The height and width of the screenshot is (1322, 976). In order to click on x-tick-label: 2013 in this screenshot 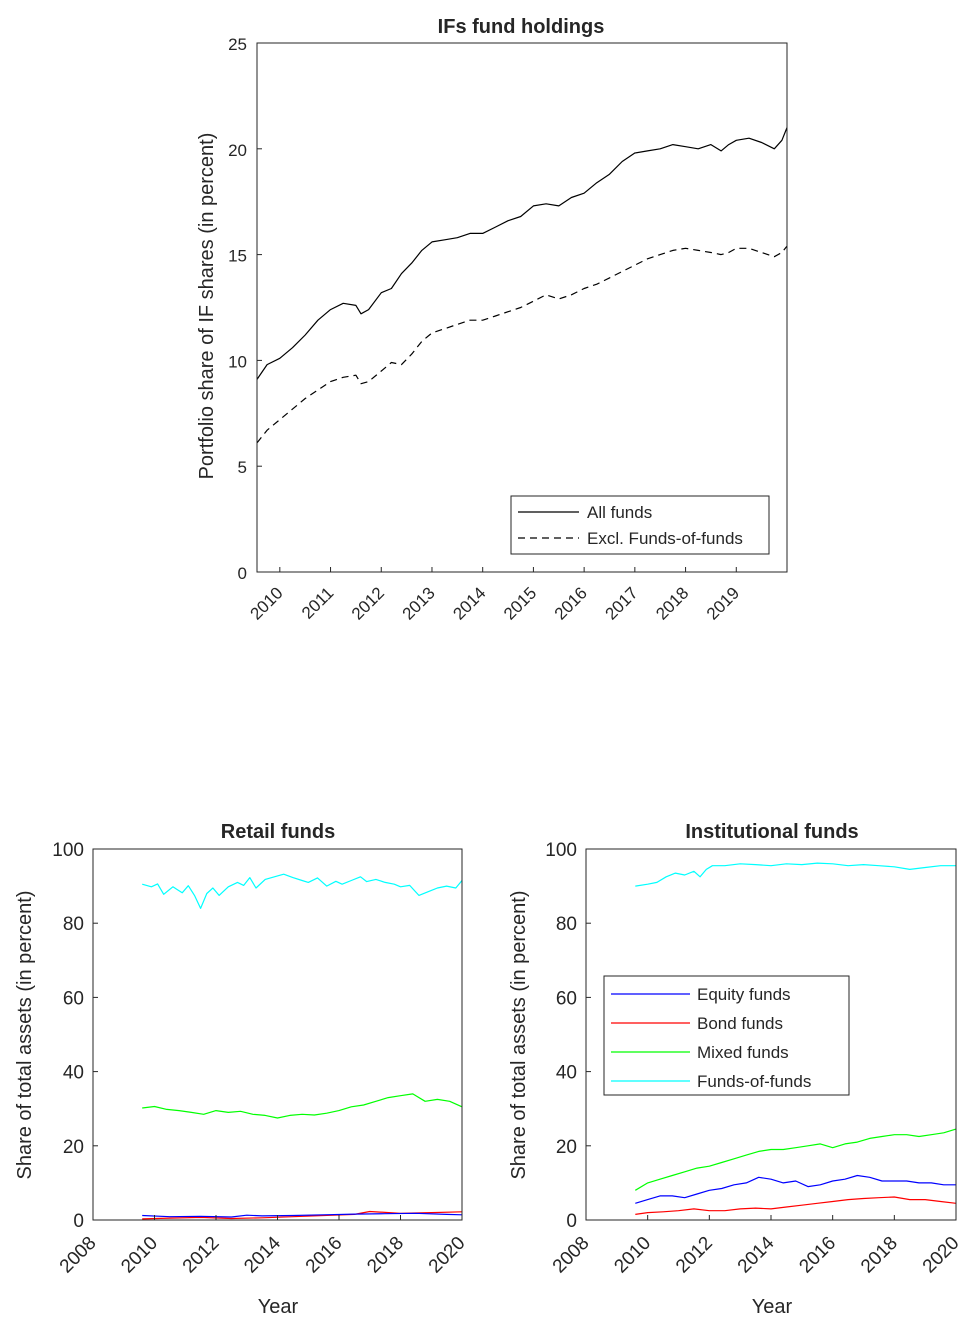, I will do `click(419, 603)`.